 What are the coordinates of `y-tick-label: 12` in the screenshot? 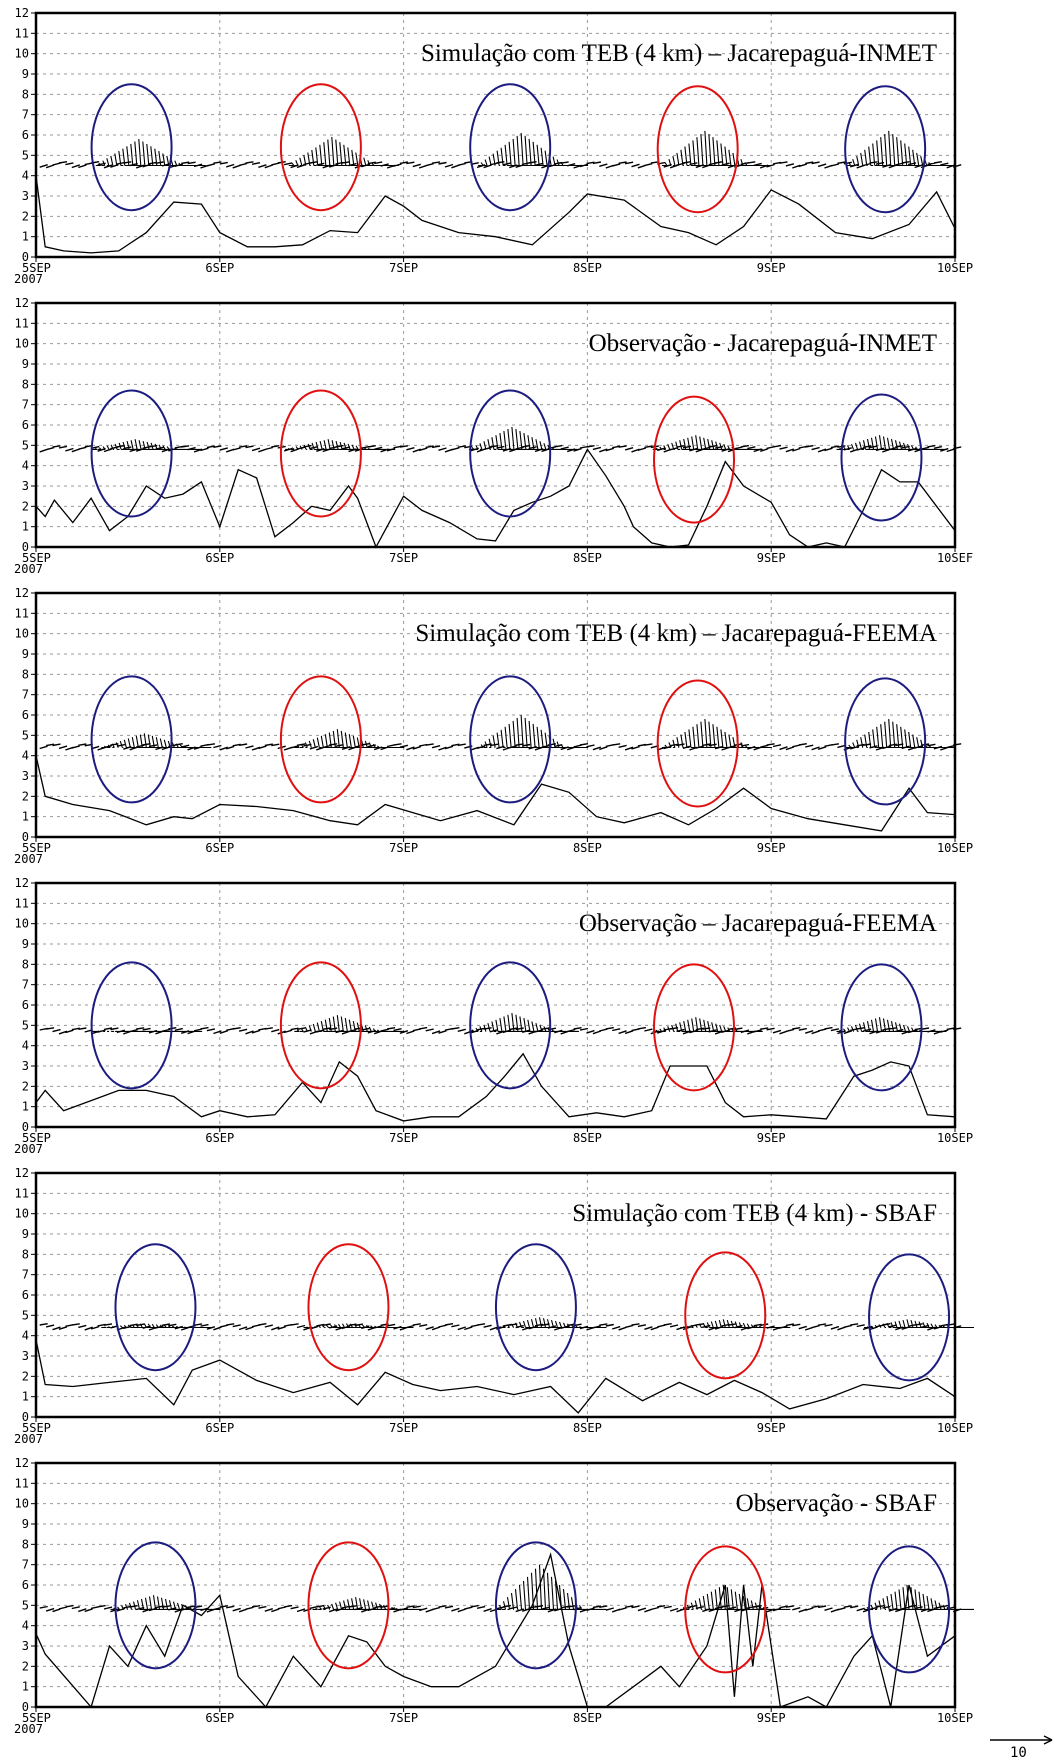 It's located at (22, 883).